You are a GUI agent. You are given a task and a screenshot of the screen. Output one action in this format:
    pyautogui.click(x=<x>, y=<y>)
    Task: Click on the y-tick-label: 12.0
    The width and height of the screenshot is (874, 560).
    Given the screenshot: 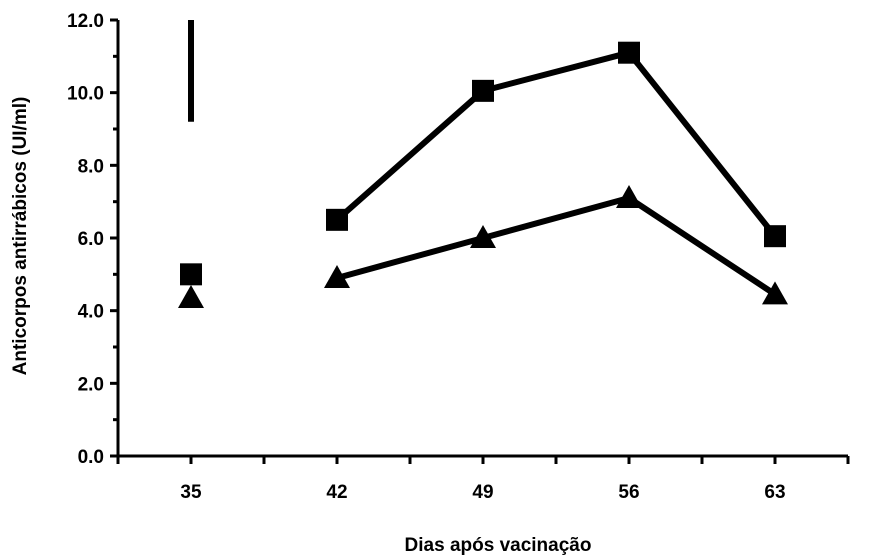 What is the action you would take?
    pyautogui.click(x=85, y=21)
    